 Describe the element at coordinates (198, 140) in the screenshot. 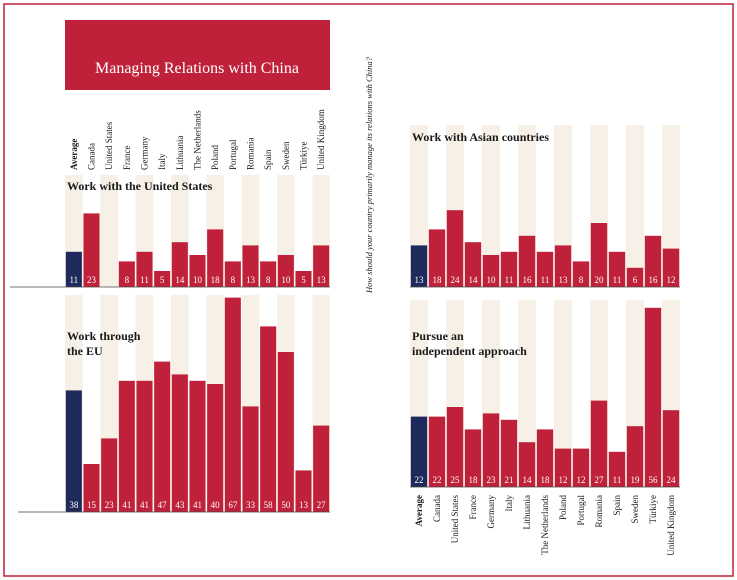

I see `category-label: The Netherlands` at that location.